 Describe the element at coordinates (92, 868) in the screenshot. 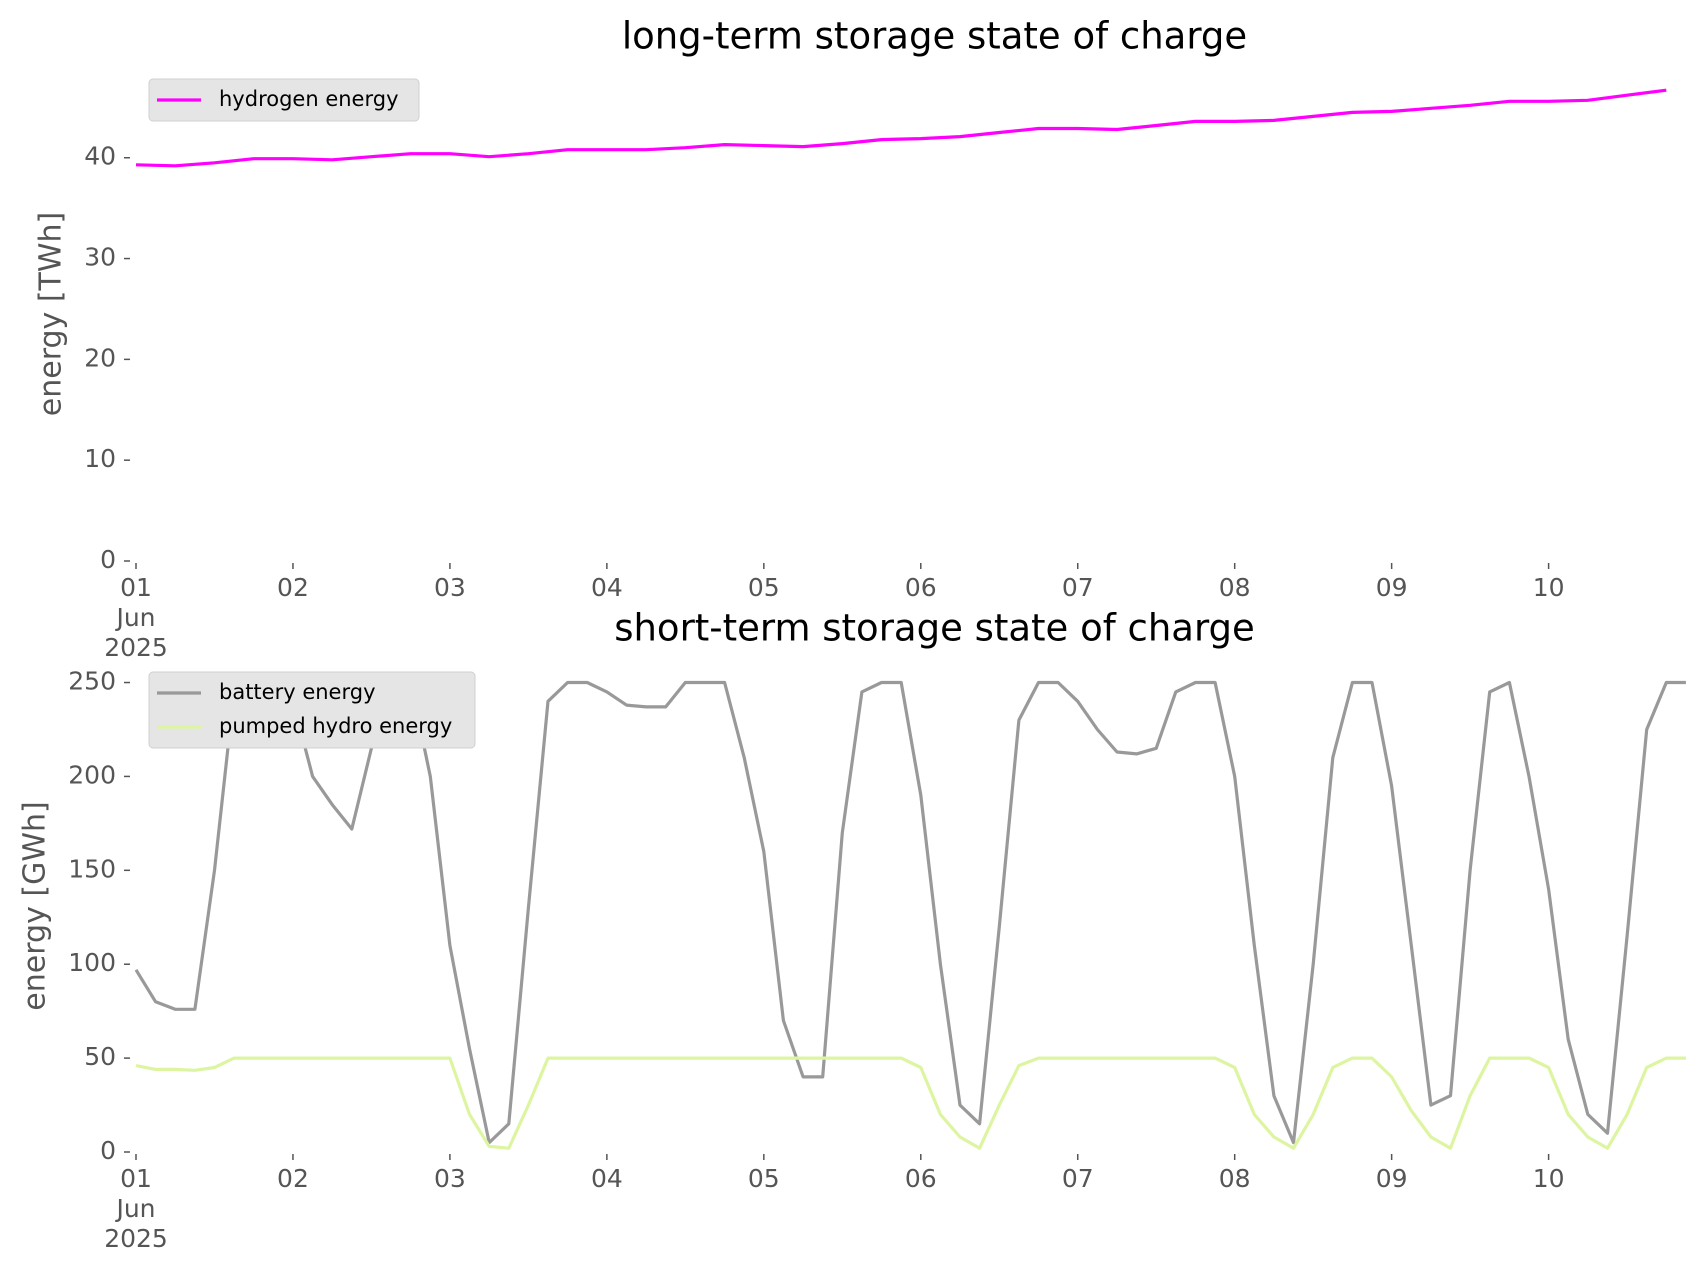

I see `y-tick-label: 150` at that location.